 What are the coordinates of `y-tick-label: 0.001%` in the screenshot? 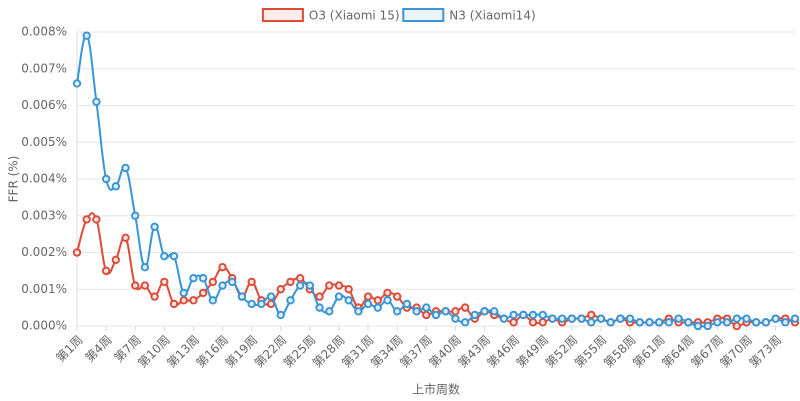 It's located at (44, 289).